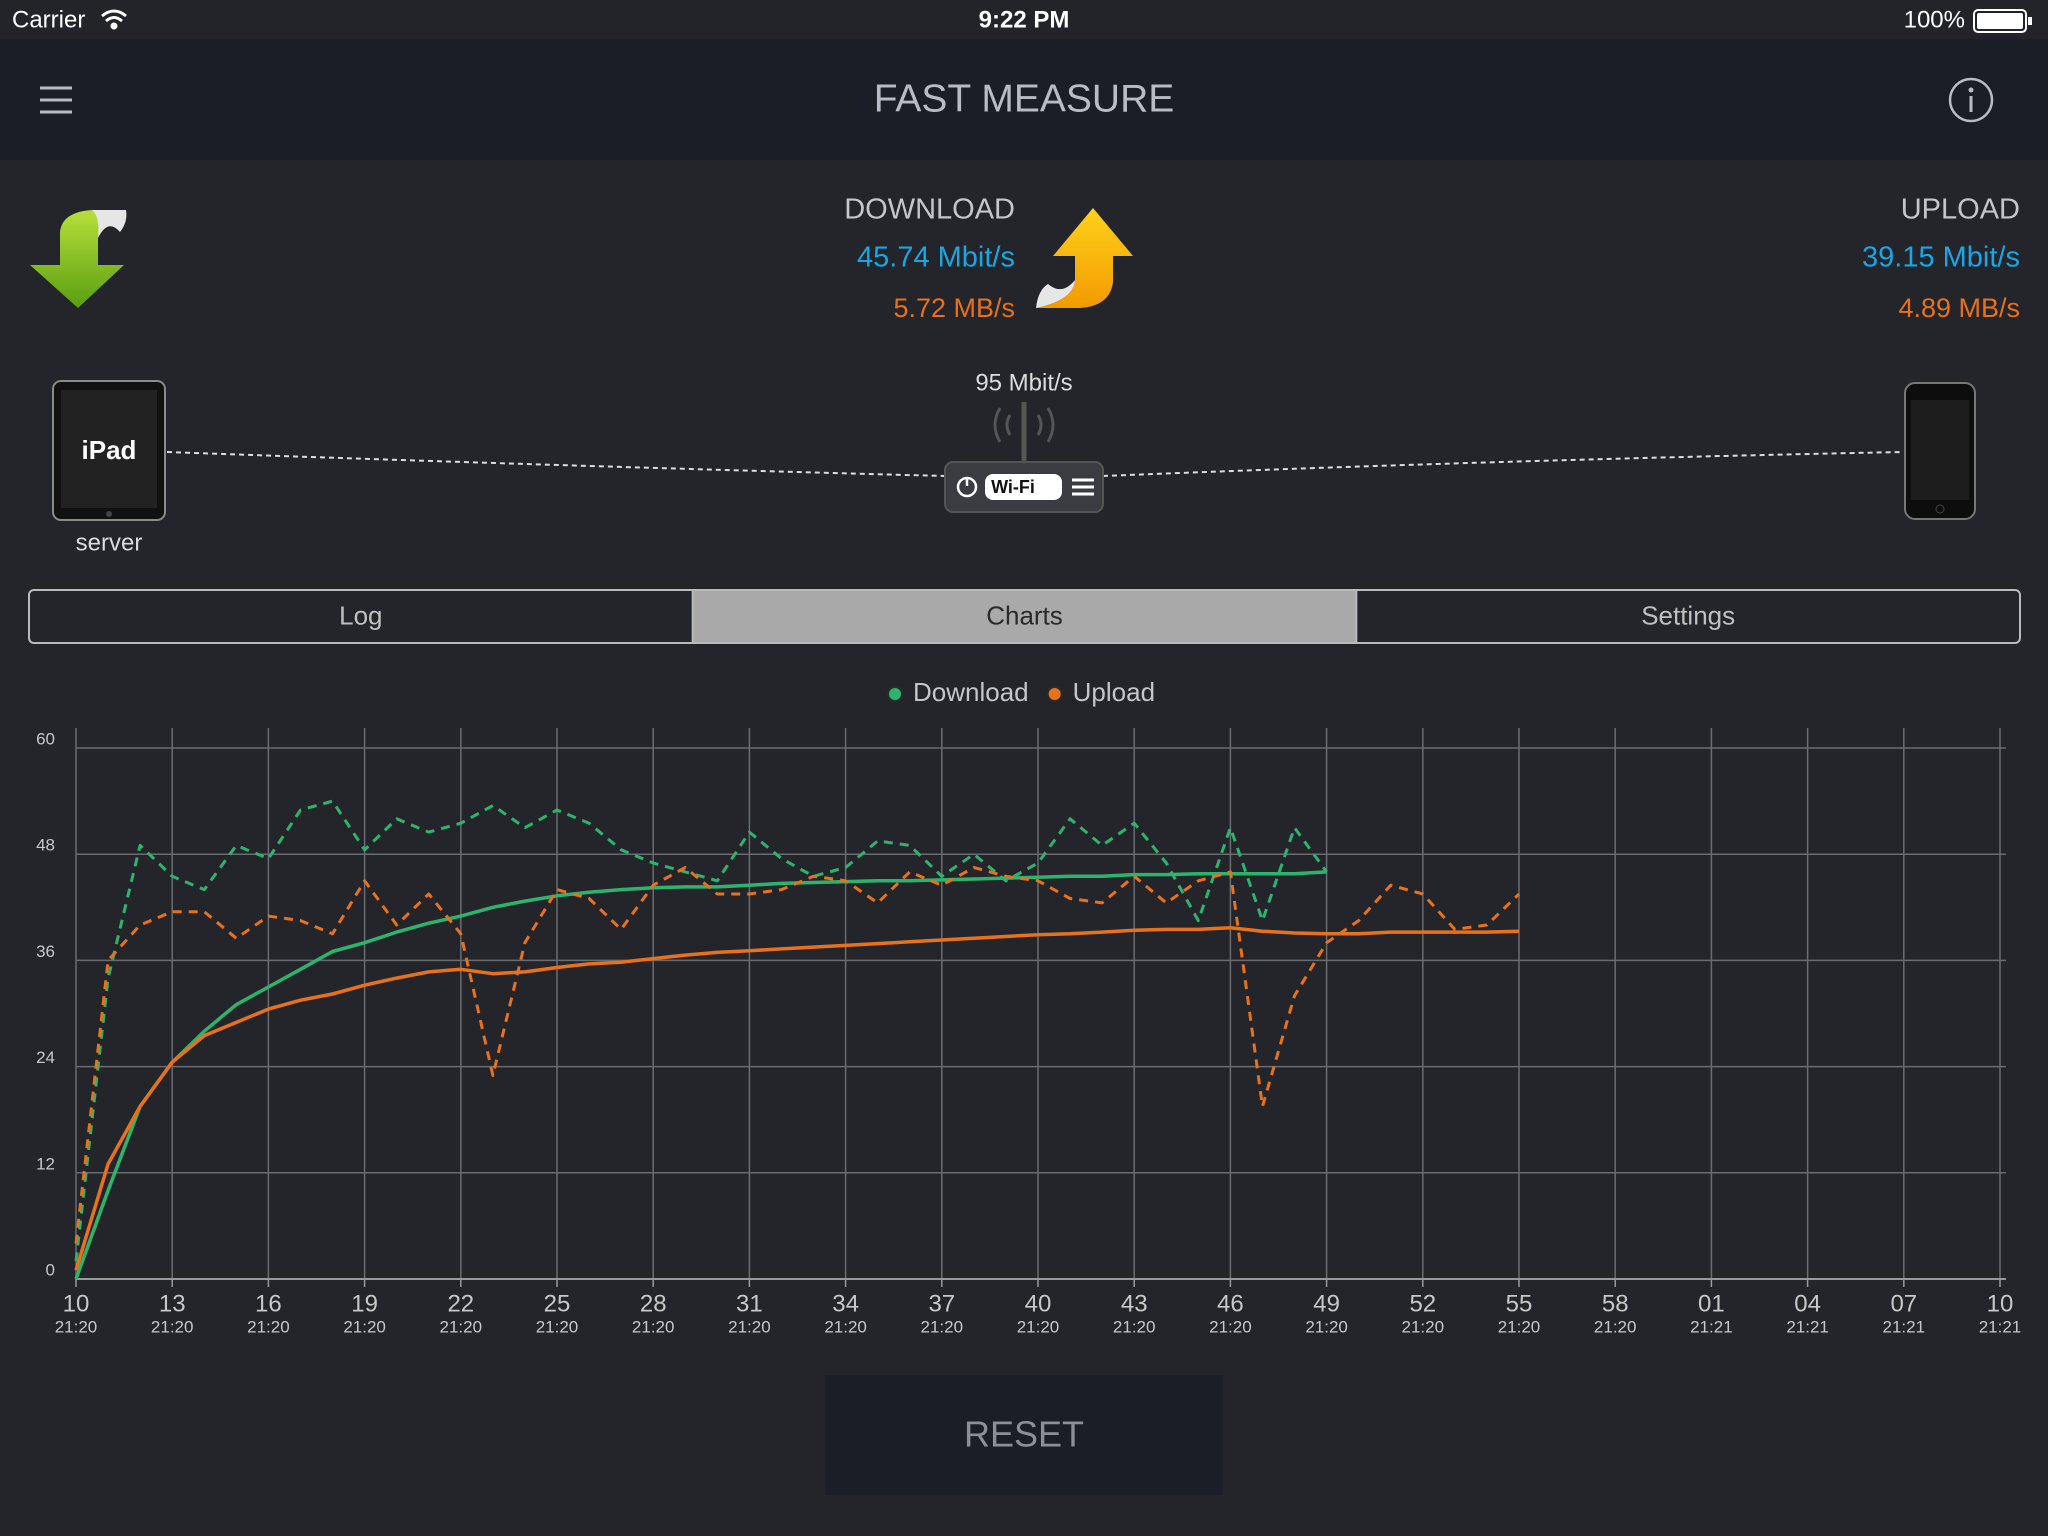  What do you see at coordinates (1959, 308) in the screenshot?
I see `upload-bytes: 4.89 MB/s` at bounding box center [1959, 308].